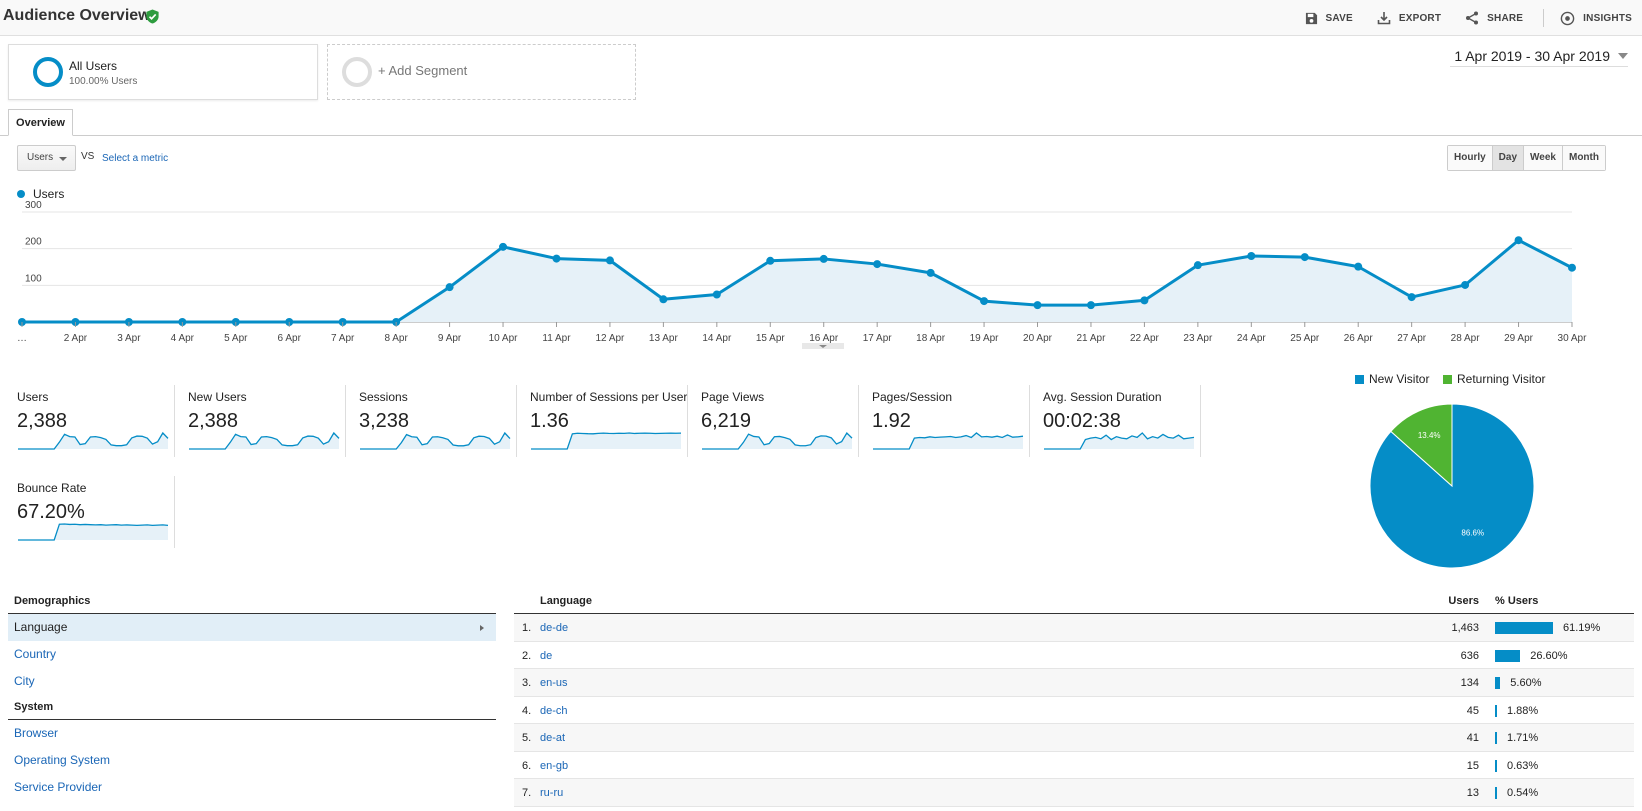 The width and height of the screenshot is (1642, 811). What do you see at coordinates (33, 242) in the screenshot?
I see `y-tick-label: 200` at bounding box center [33, 242].